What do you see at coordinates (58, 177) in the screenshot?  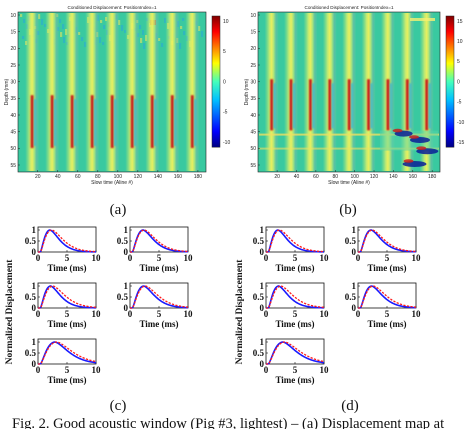 I see `hm-a-xtick-label: 40` at bounding box center [58, 177].